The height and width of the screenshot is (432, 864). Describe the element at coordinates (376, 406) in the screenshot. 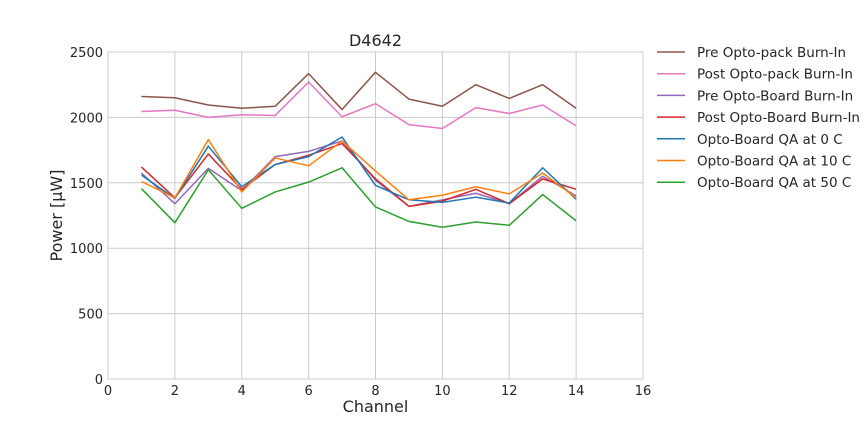

I see `x-axis-label: Channel` at that location.